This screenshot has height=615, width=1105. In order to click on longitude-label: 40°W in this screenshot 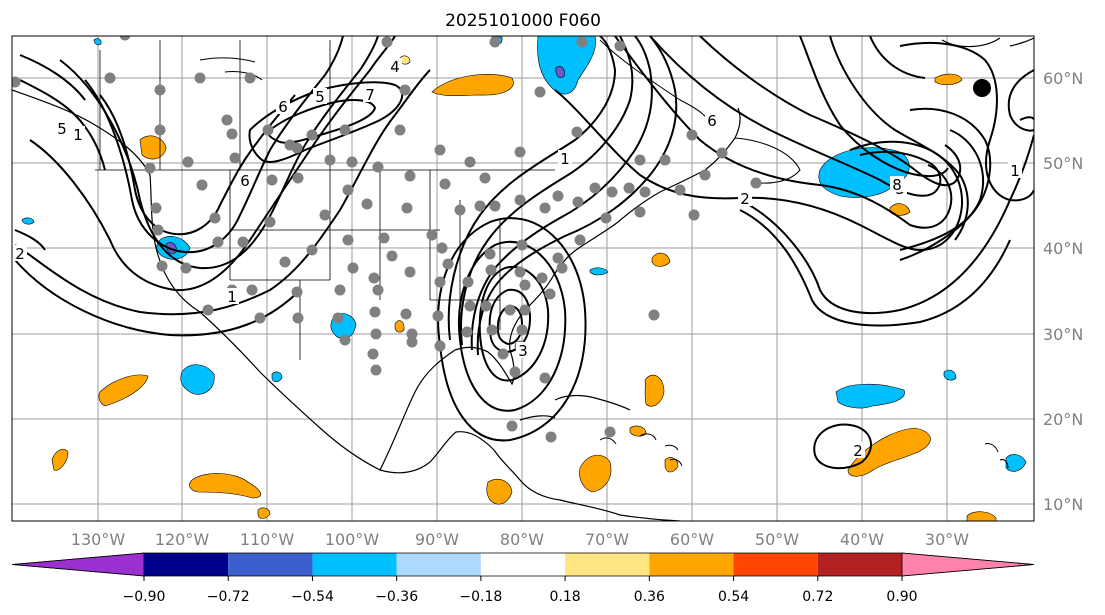, I will do `click(862, 539)`.